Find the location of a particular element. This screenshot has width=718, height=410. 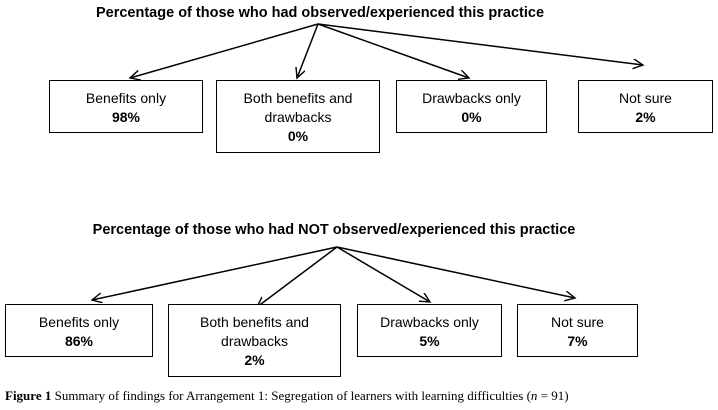

n-symbol: n is located at coordinates (534, 395).